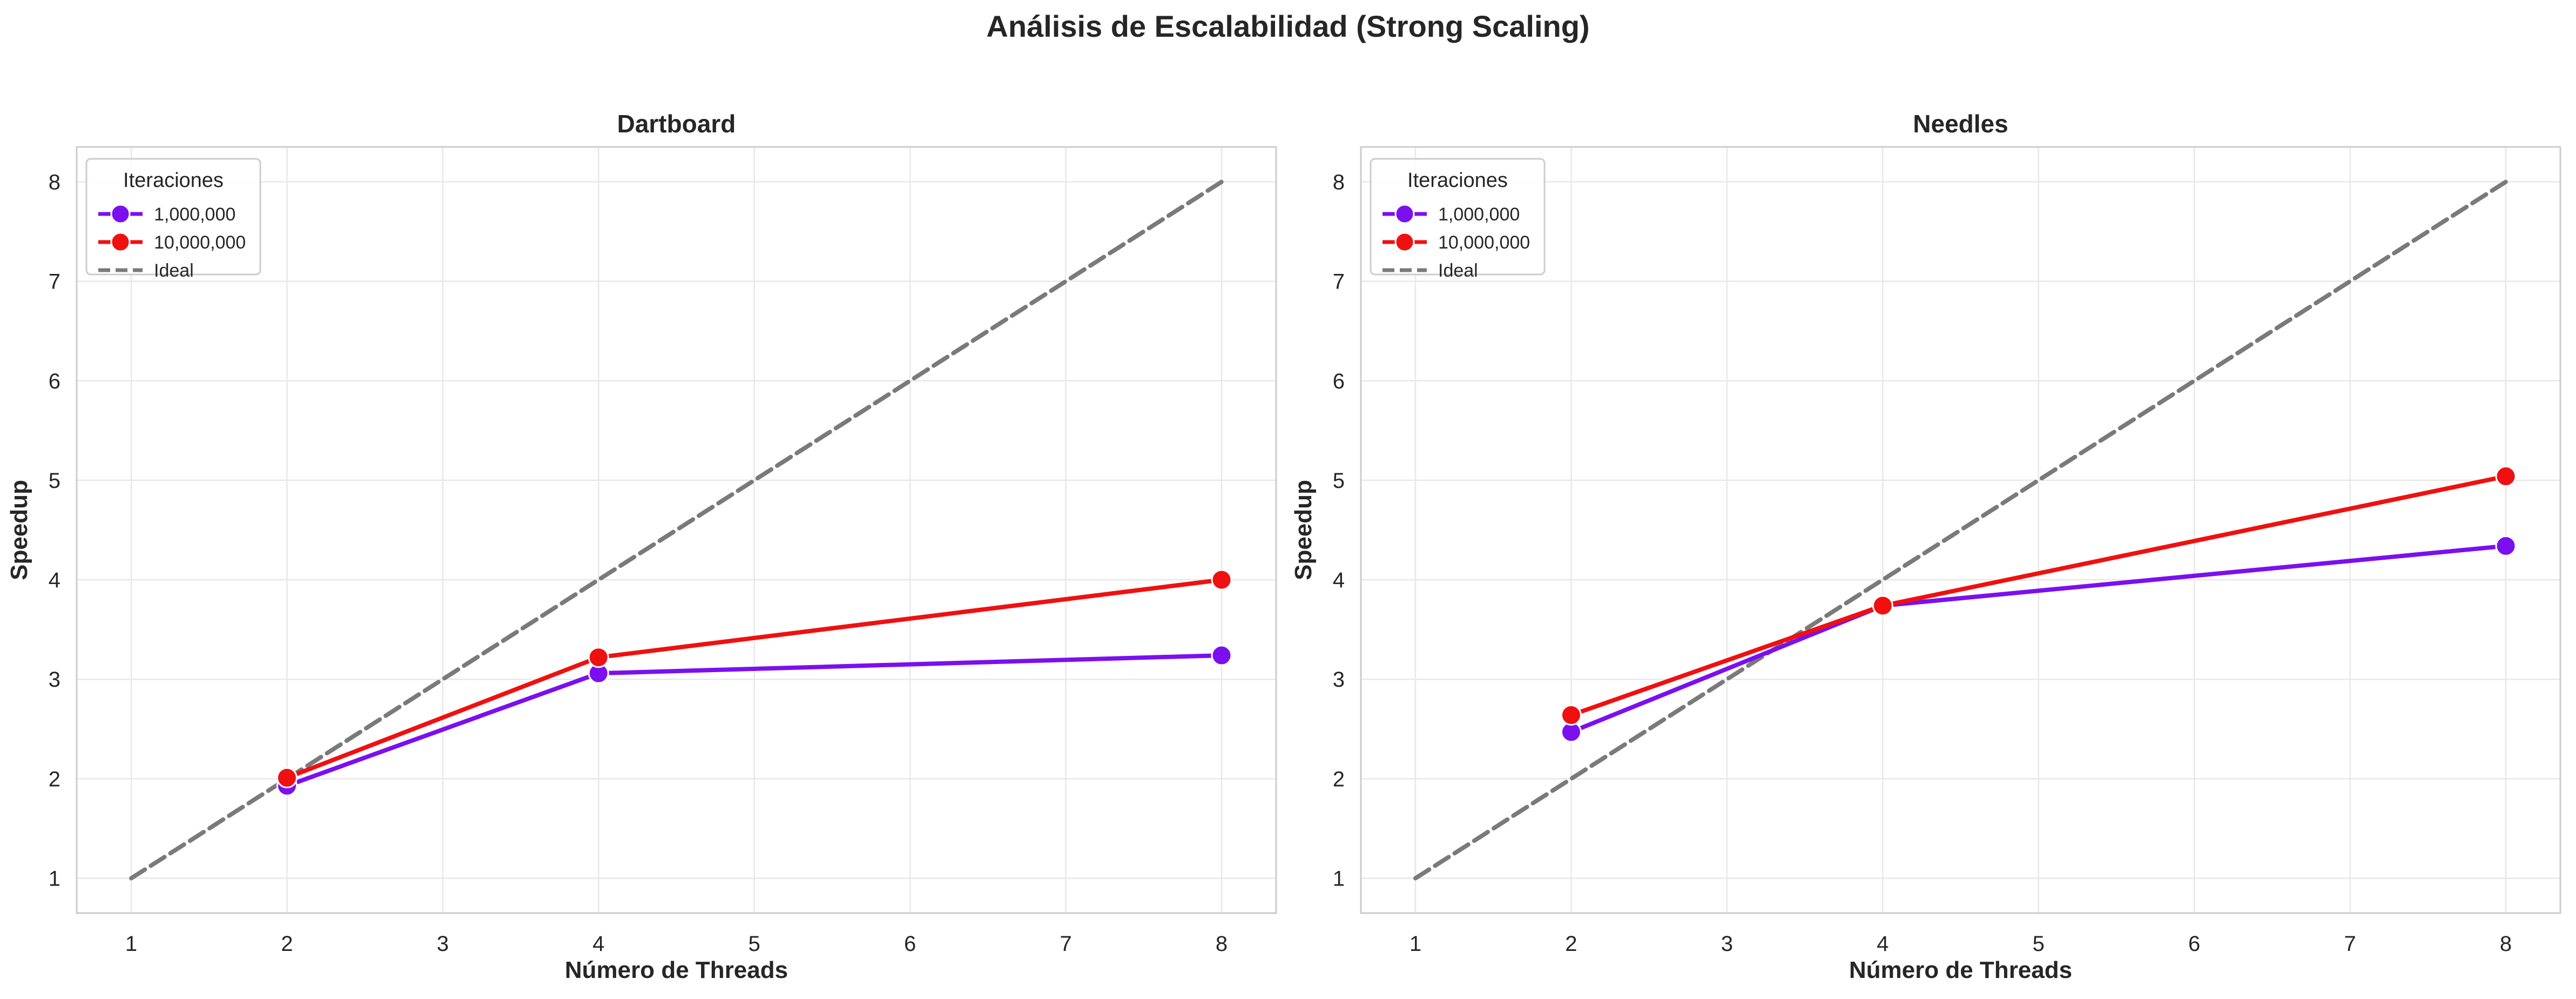 Image resolution: width=2576 pixels, height=999 pixels. Describe the element at coordinates (1960, 124) in the screenshot. I see `chart-title: Needles` at that location.